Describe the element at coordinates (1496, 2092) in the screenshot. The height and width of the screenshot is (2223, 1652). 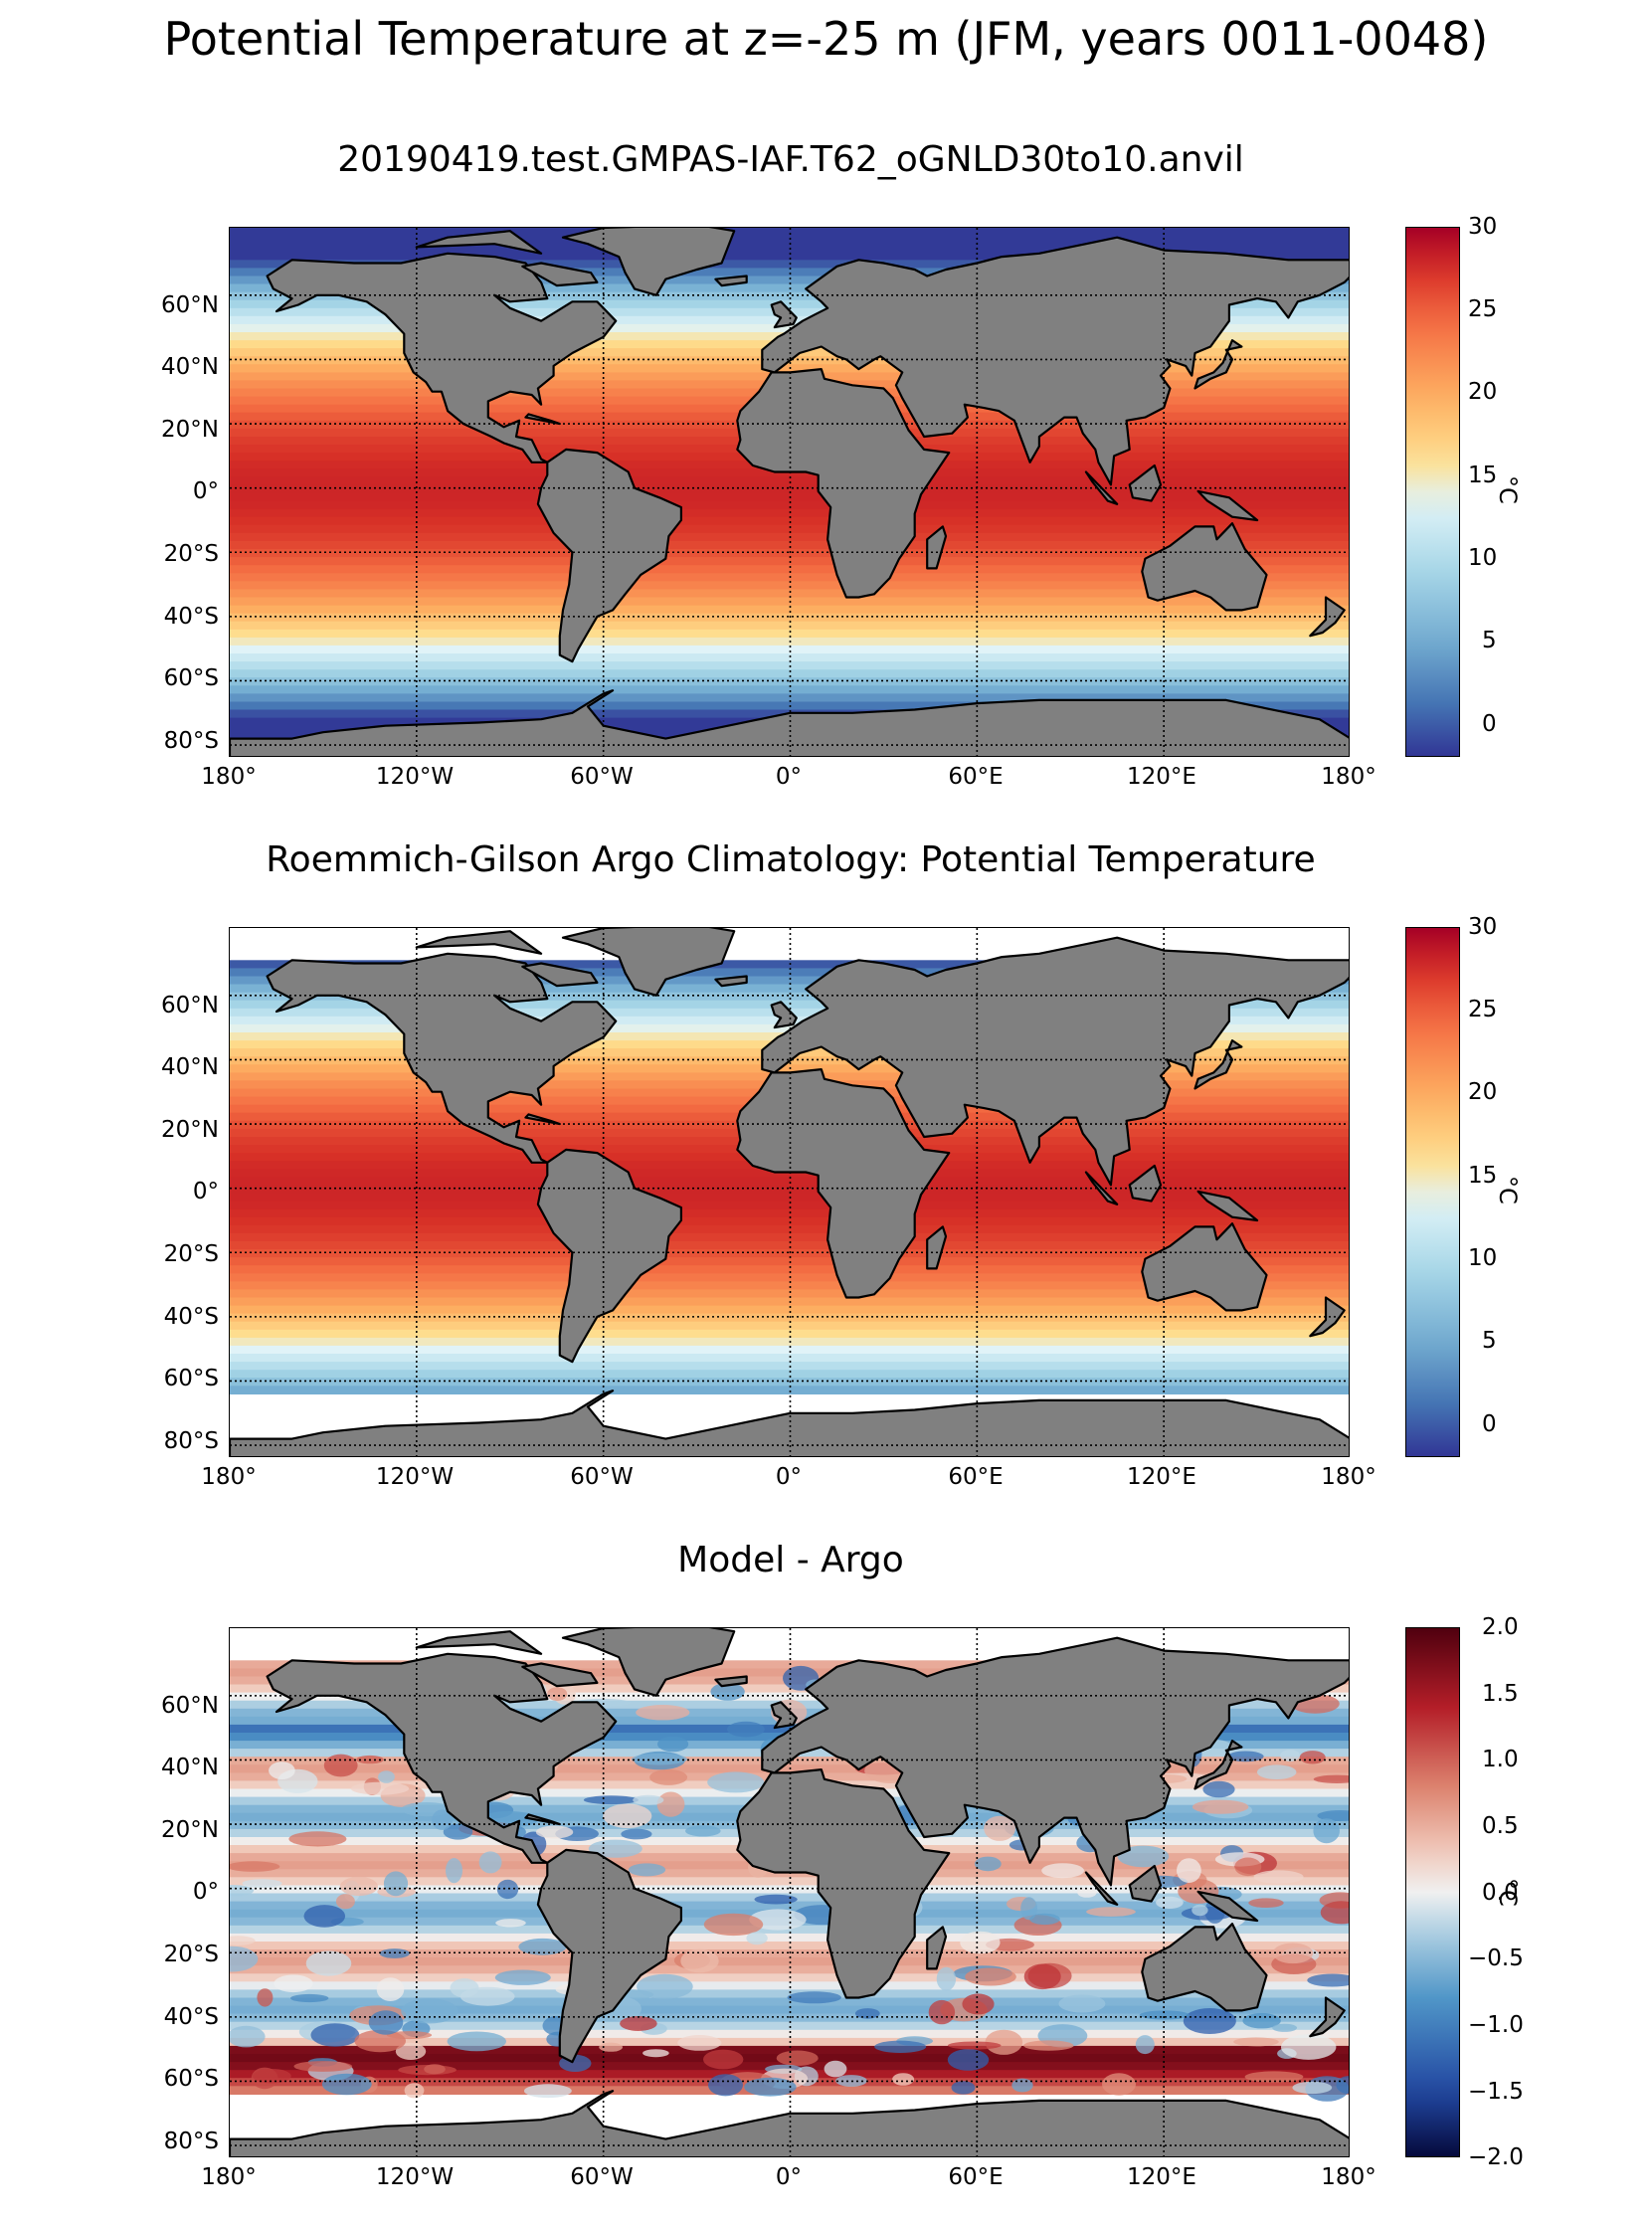
I see `colorbar-tick: −1.5` at that location.